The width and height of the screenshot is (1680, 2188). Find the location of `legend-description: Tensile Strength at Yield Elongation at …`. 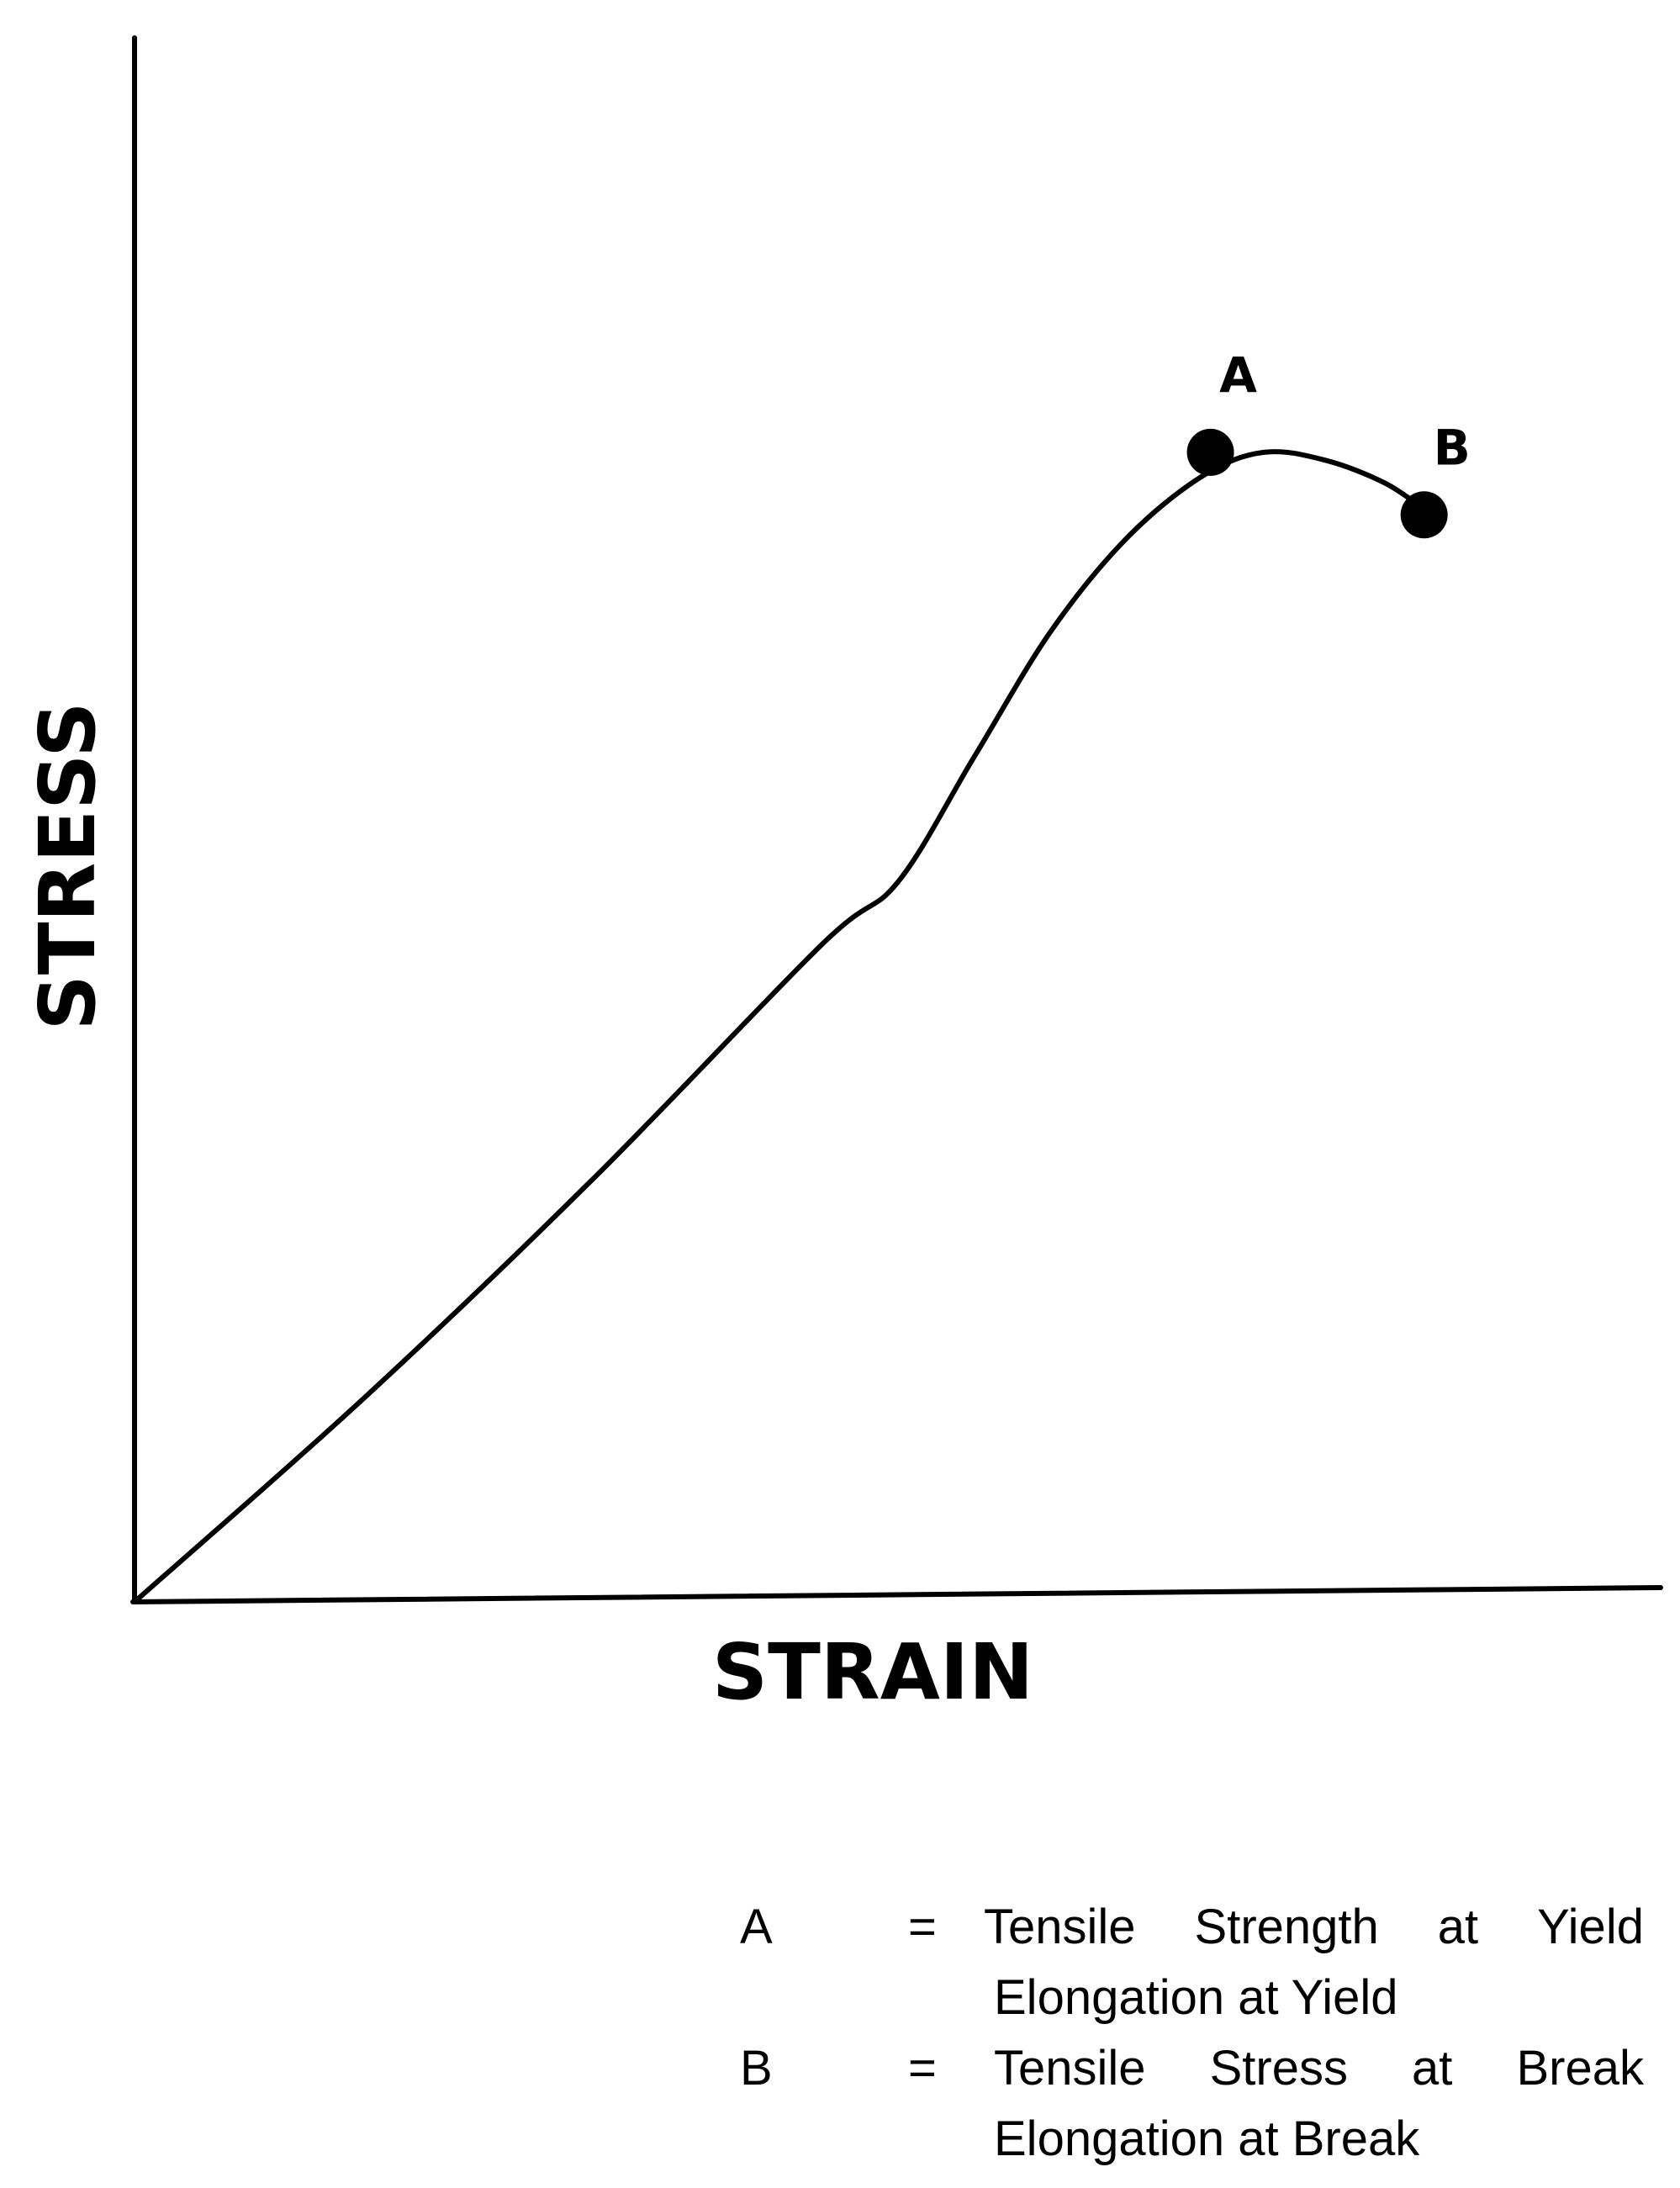

legend-description: Tensile Strength at Yield Elongation at … is located at coordinates (1314, 1962).